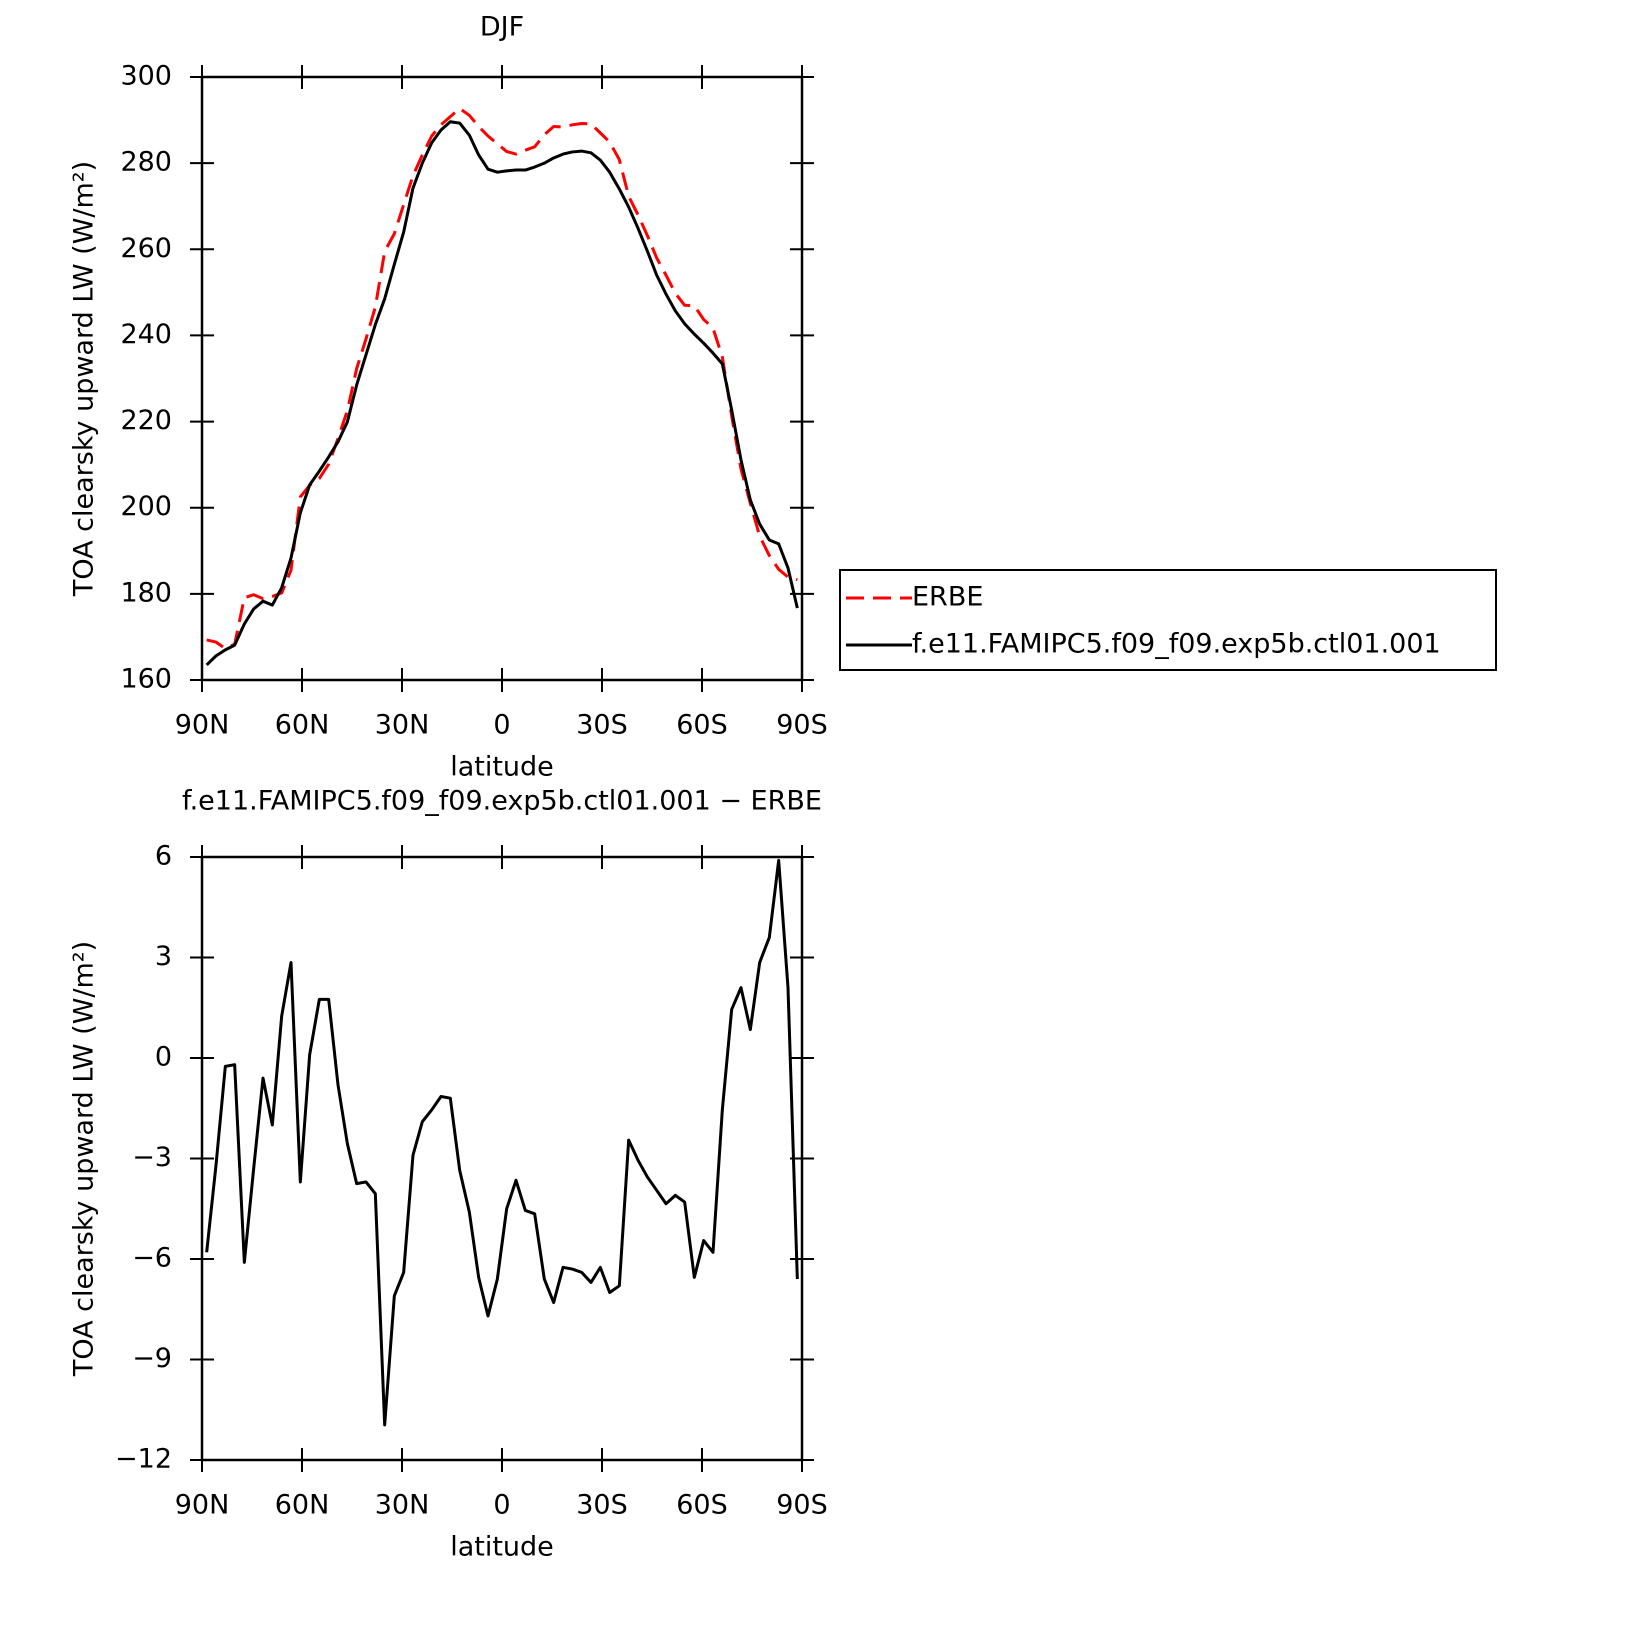 The width and height of the screenshot is (1627, 1634). Describe the element at coordinates (146, 248) in the screenshot. I see `y-tick-label: 260` at that location.